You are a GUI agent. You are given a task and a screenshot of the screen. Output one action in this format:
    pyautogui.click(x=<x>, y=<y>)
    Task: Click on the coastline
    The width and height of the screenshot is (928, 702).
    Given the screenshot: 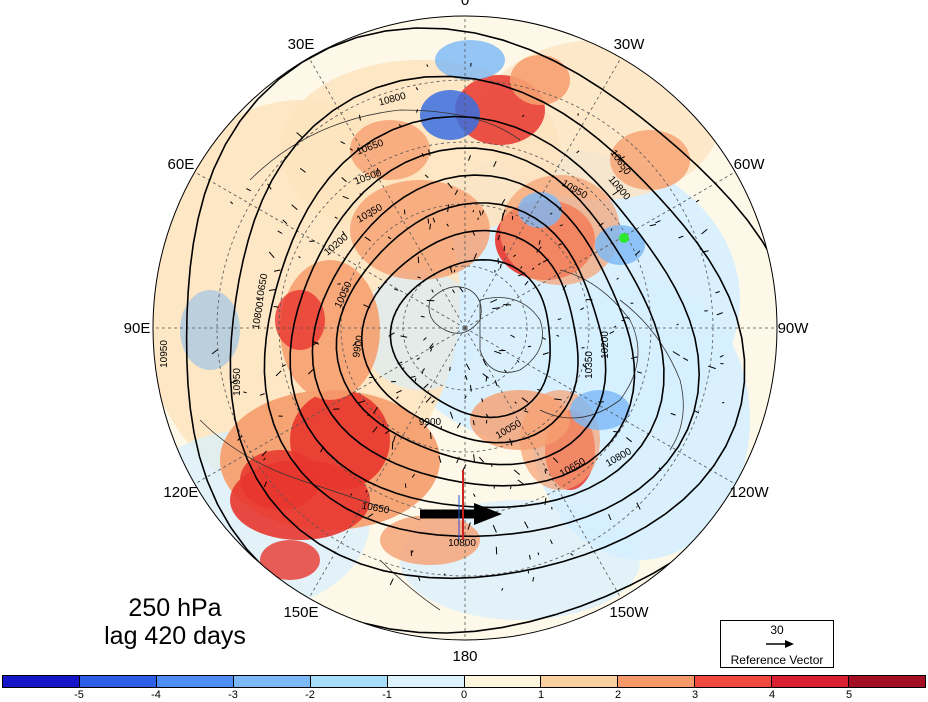 What is the action you would take?
    pyautogui.click(x=410, y=585)
    